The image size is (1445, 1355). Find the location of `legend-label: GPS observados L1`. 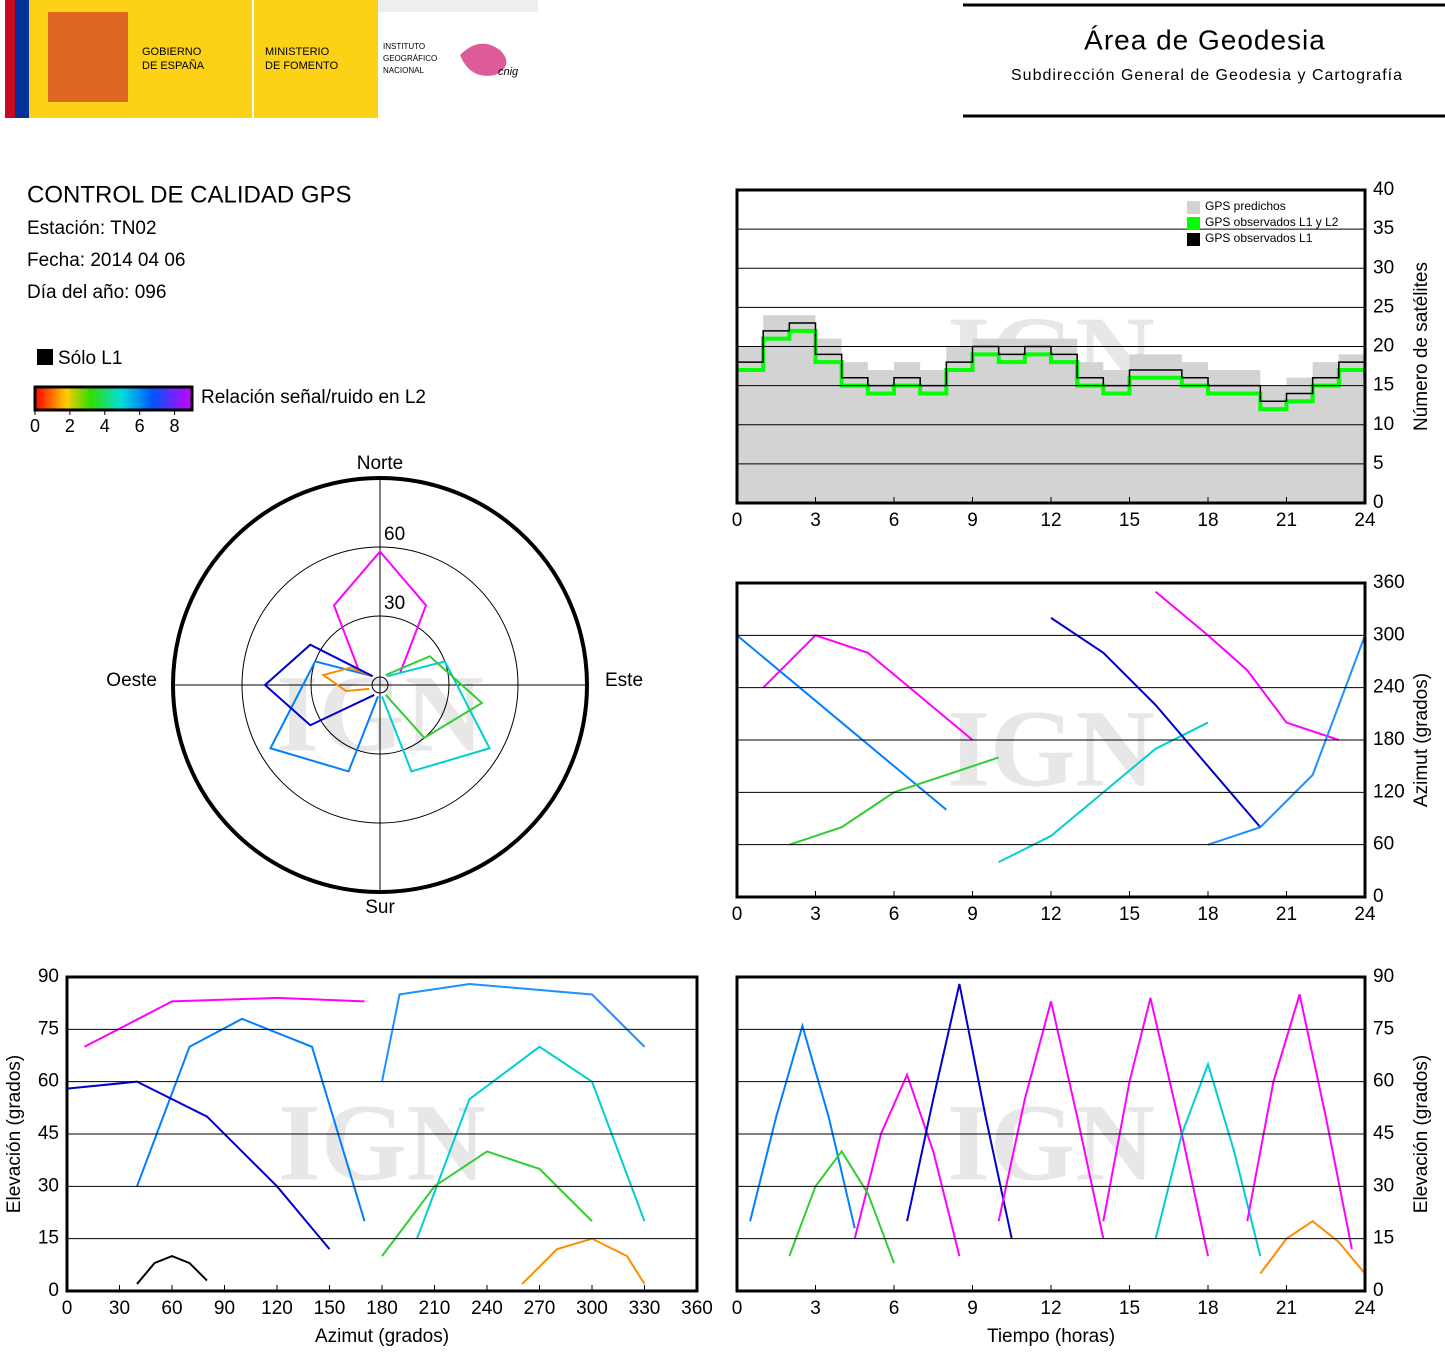

legend-label: GPS observados L1 is located at coordinates (1259, 238).